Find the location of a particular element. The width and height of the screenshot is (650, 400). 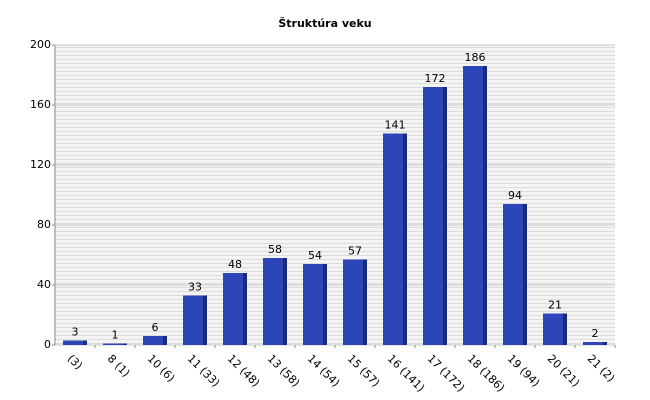

data-label: 6 is located at coordinates (155, 327).